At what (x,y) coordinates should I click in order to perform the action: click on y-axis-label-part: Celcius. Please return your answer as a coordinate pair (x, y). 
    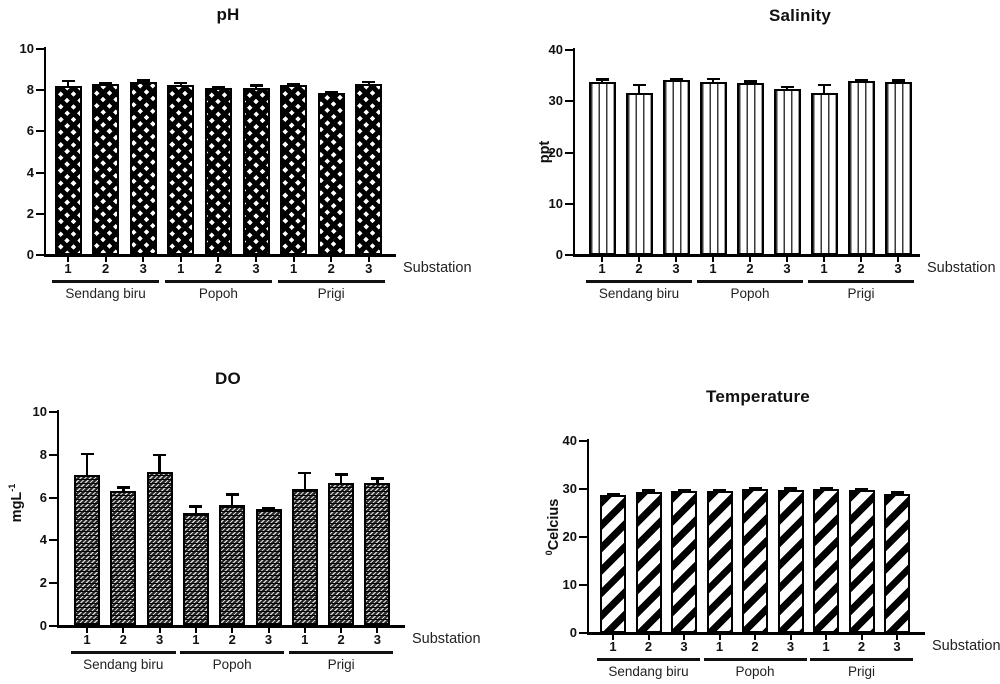
    Looking at the image, I should click on (553, 524).